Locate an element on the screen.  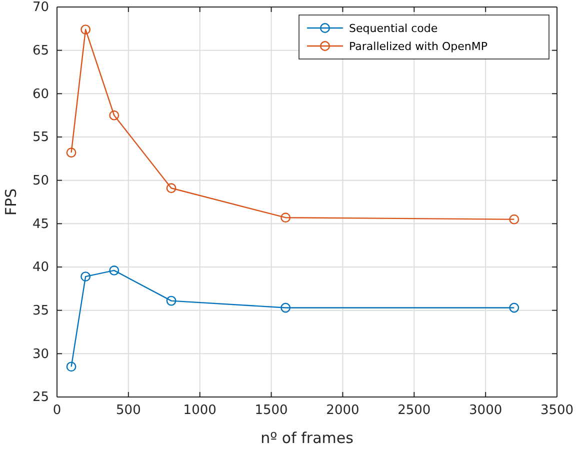
y-tick-label: 55 is located at coordinates (40, 138).